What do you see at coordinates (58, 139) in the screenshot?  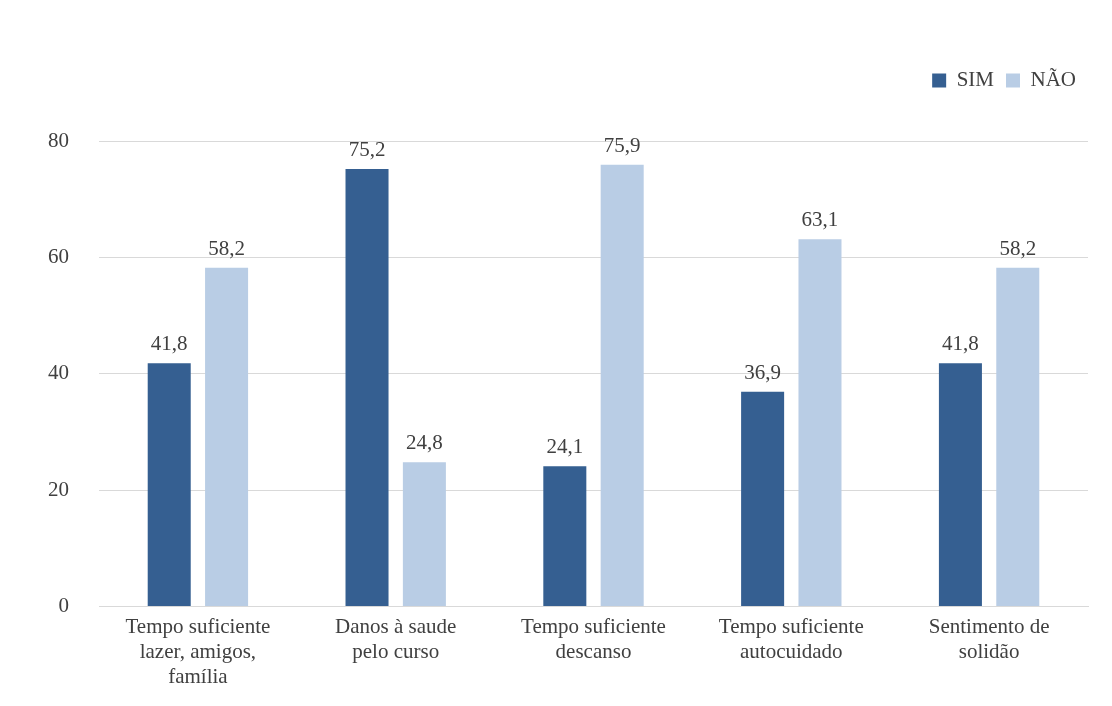 I see `y-tick-label: 80` at bounding box center [58, 139].